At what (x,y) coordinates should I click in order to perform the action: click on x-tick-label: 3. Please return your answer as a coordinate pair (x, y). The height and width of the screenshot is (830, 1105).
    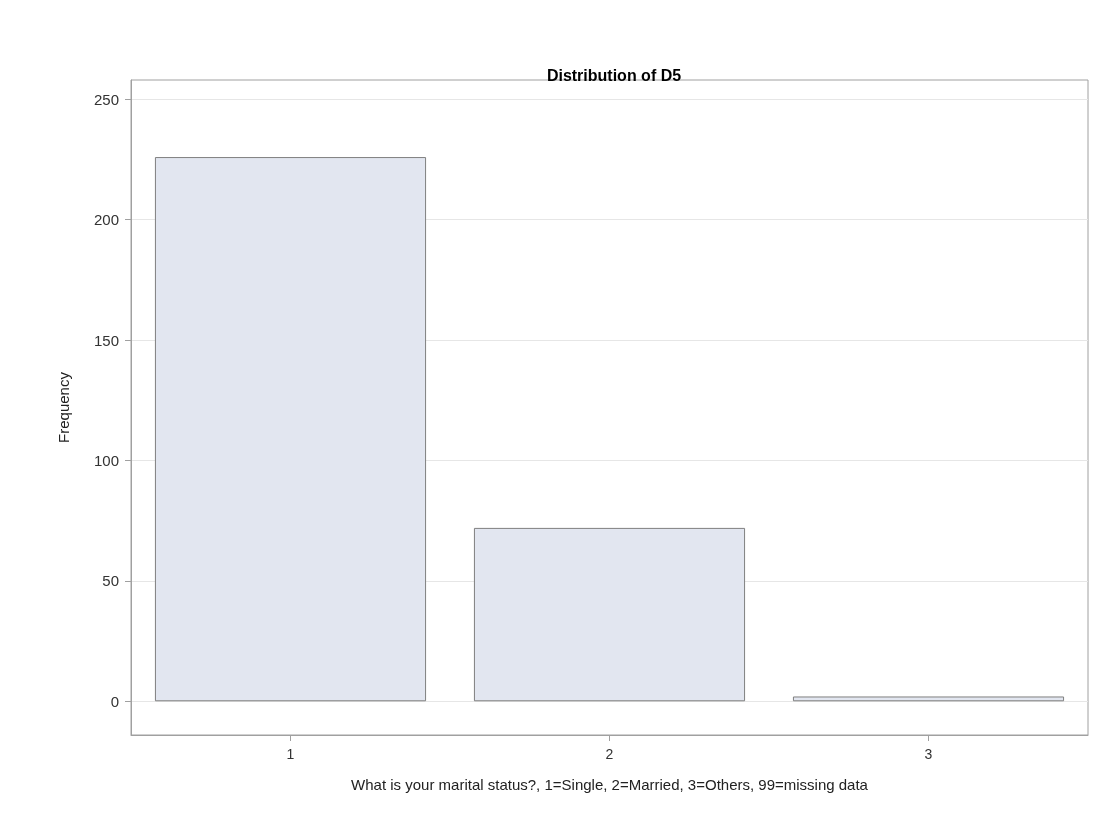
    Looking at the image, I should click on (928, 754).